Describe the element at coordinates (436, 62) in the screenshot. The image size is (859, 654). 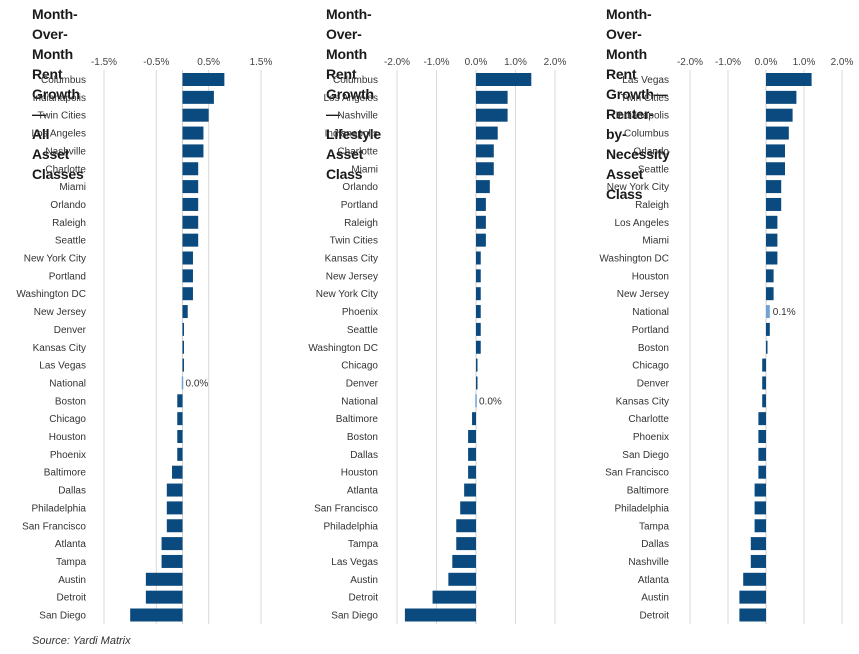
I see `lifestyle-tick-label: -1.0%` at that location.